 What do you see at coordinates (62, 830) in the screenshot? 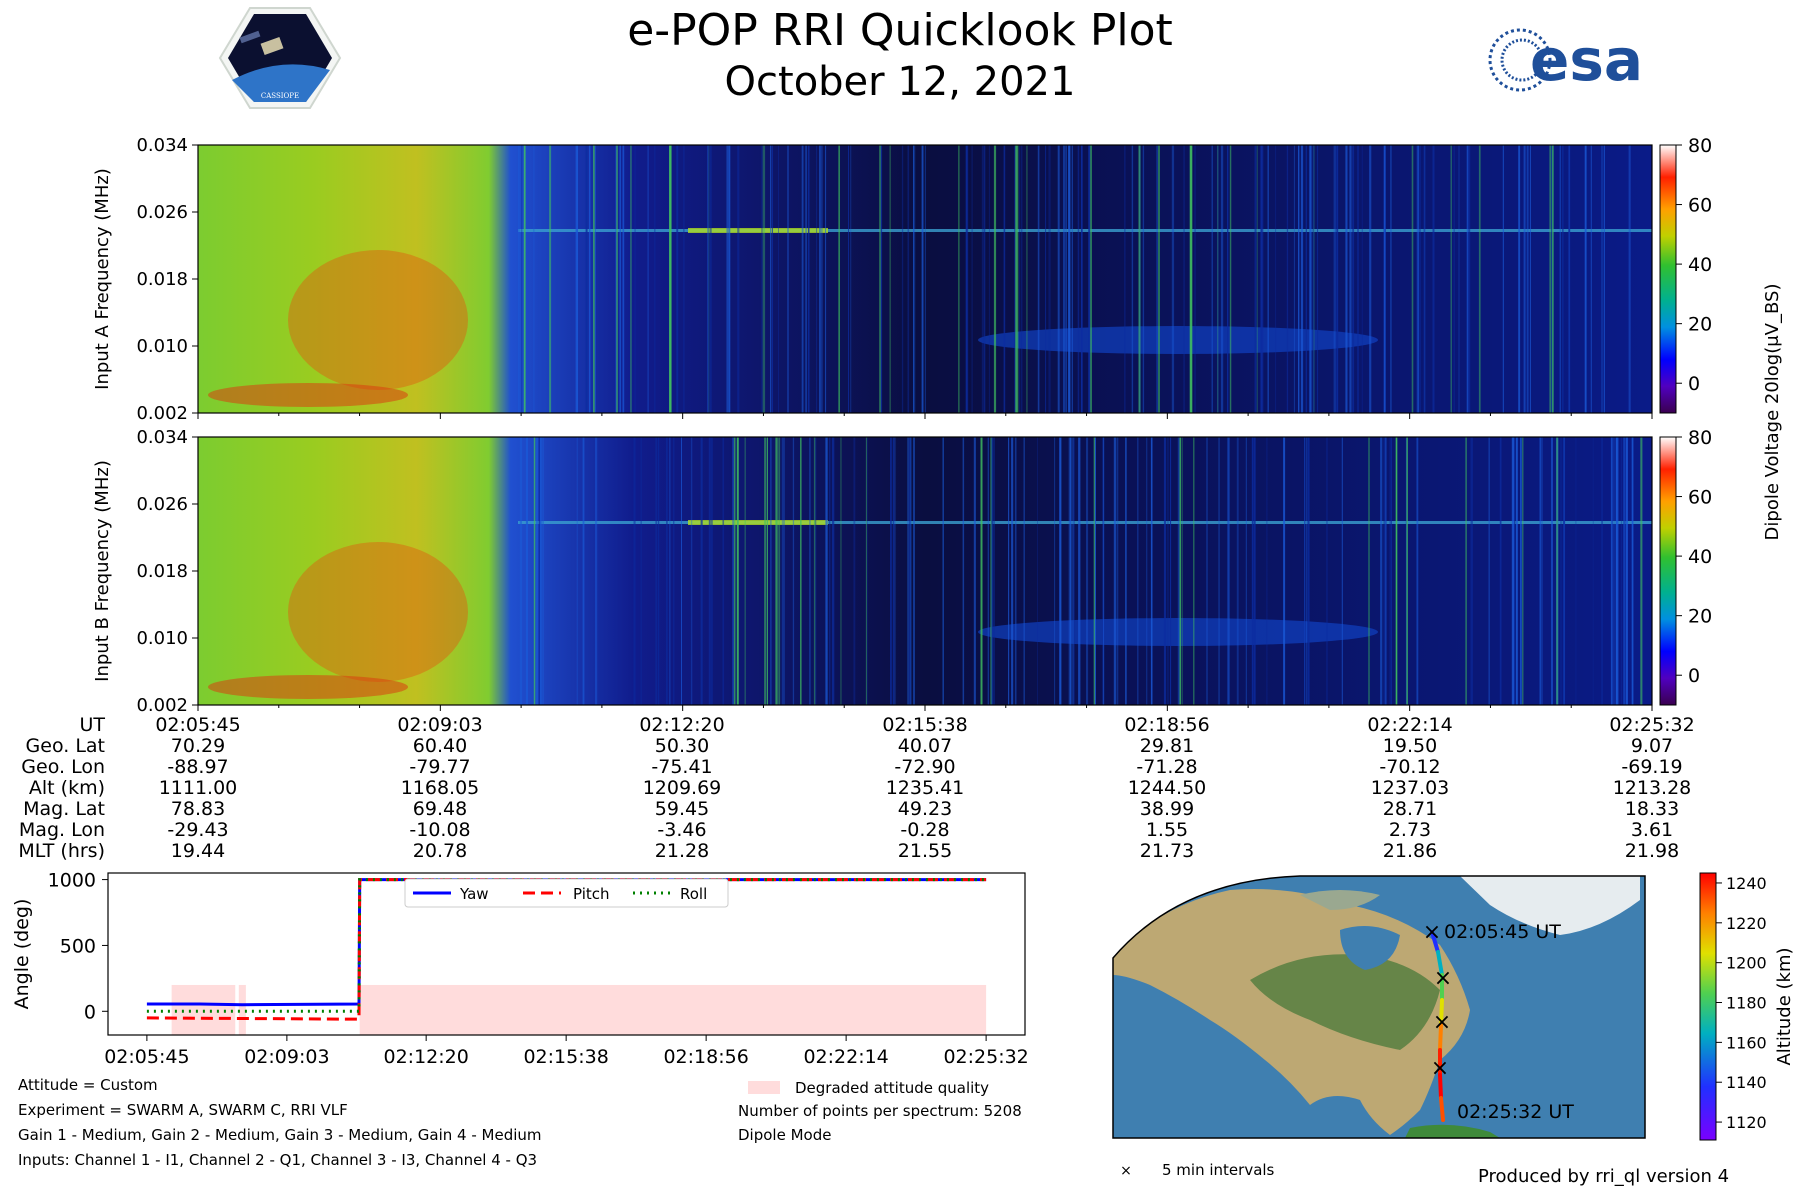
I see `ephemeris-row-label: Mag. Lon` at bounding box center [62, 830].